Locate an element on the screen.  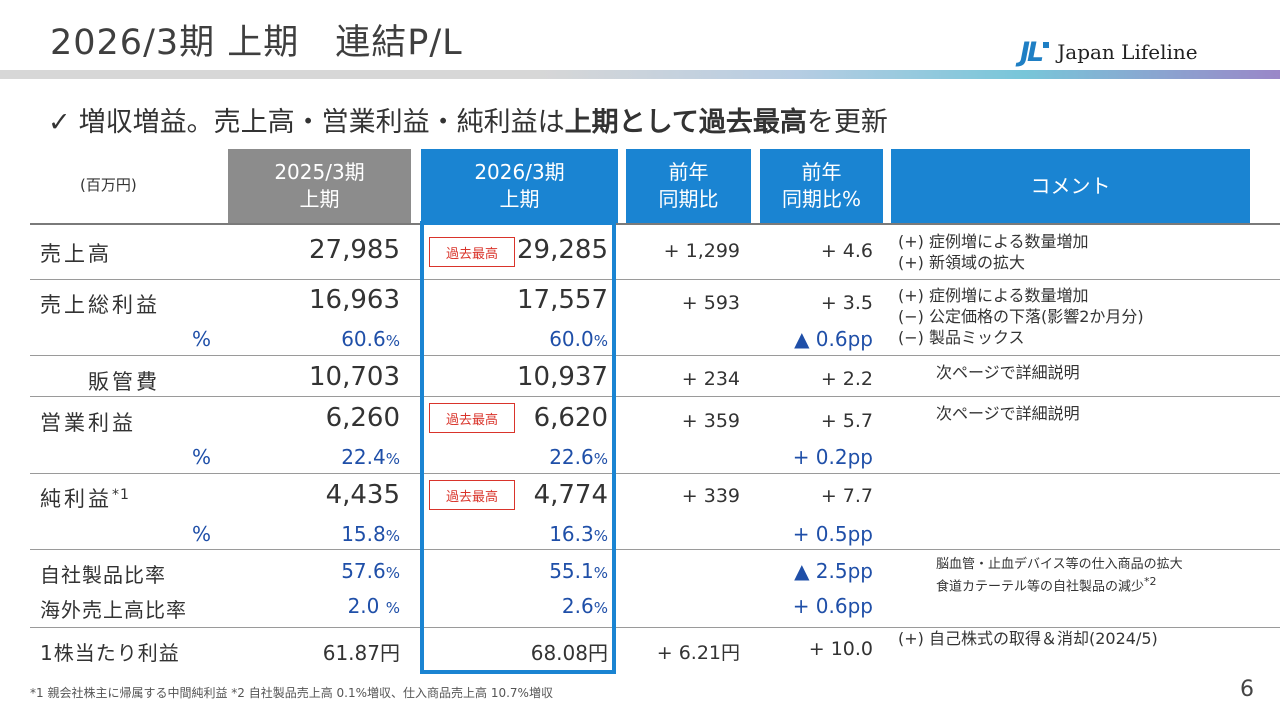
sales-comment-1: (+) 症例増による数量増加 is located at coordinates (993, 241).